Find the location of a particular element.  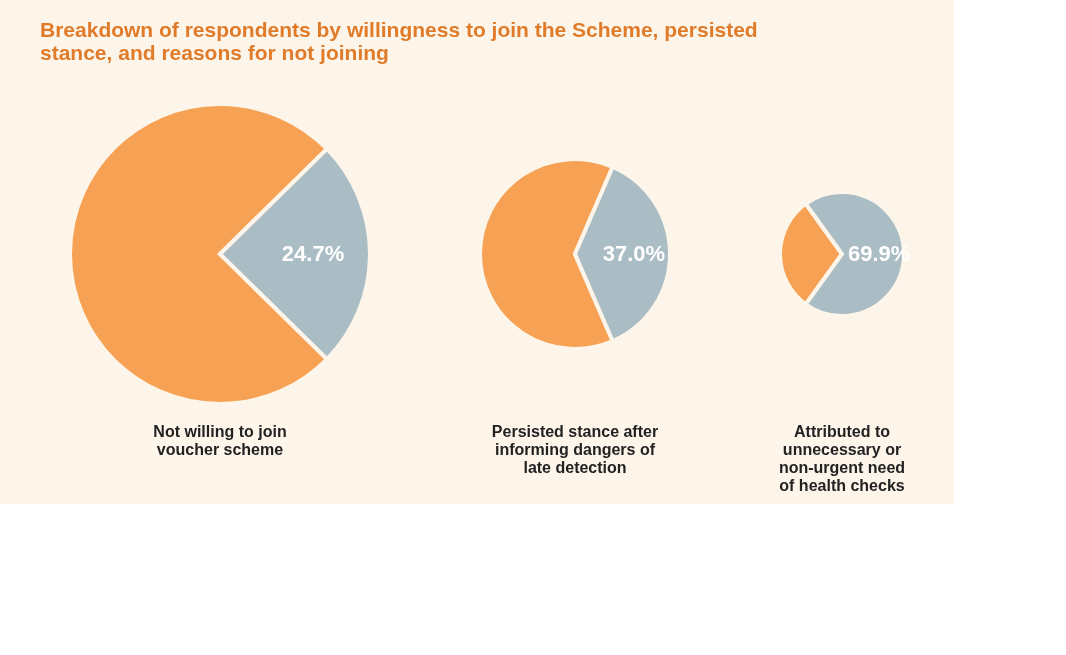

data-label: 24.7% is located at coordinates (313, 253).